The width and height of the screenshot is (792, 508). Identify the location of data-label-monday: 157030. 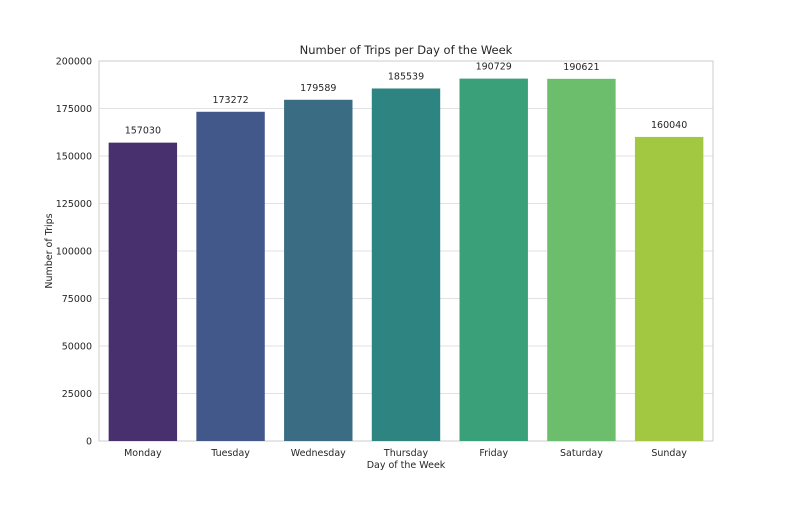
(143, 131).